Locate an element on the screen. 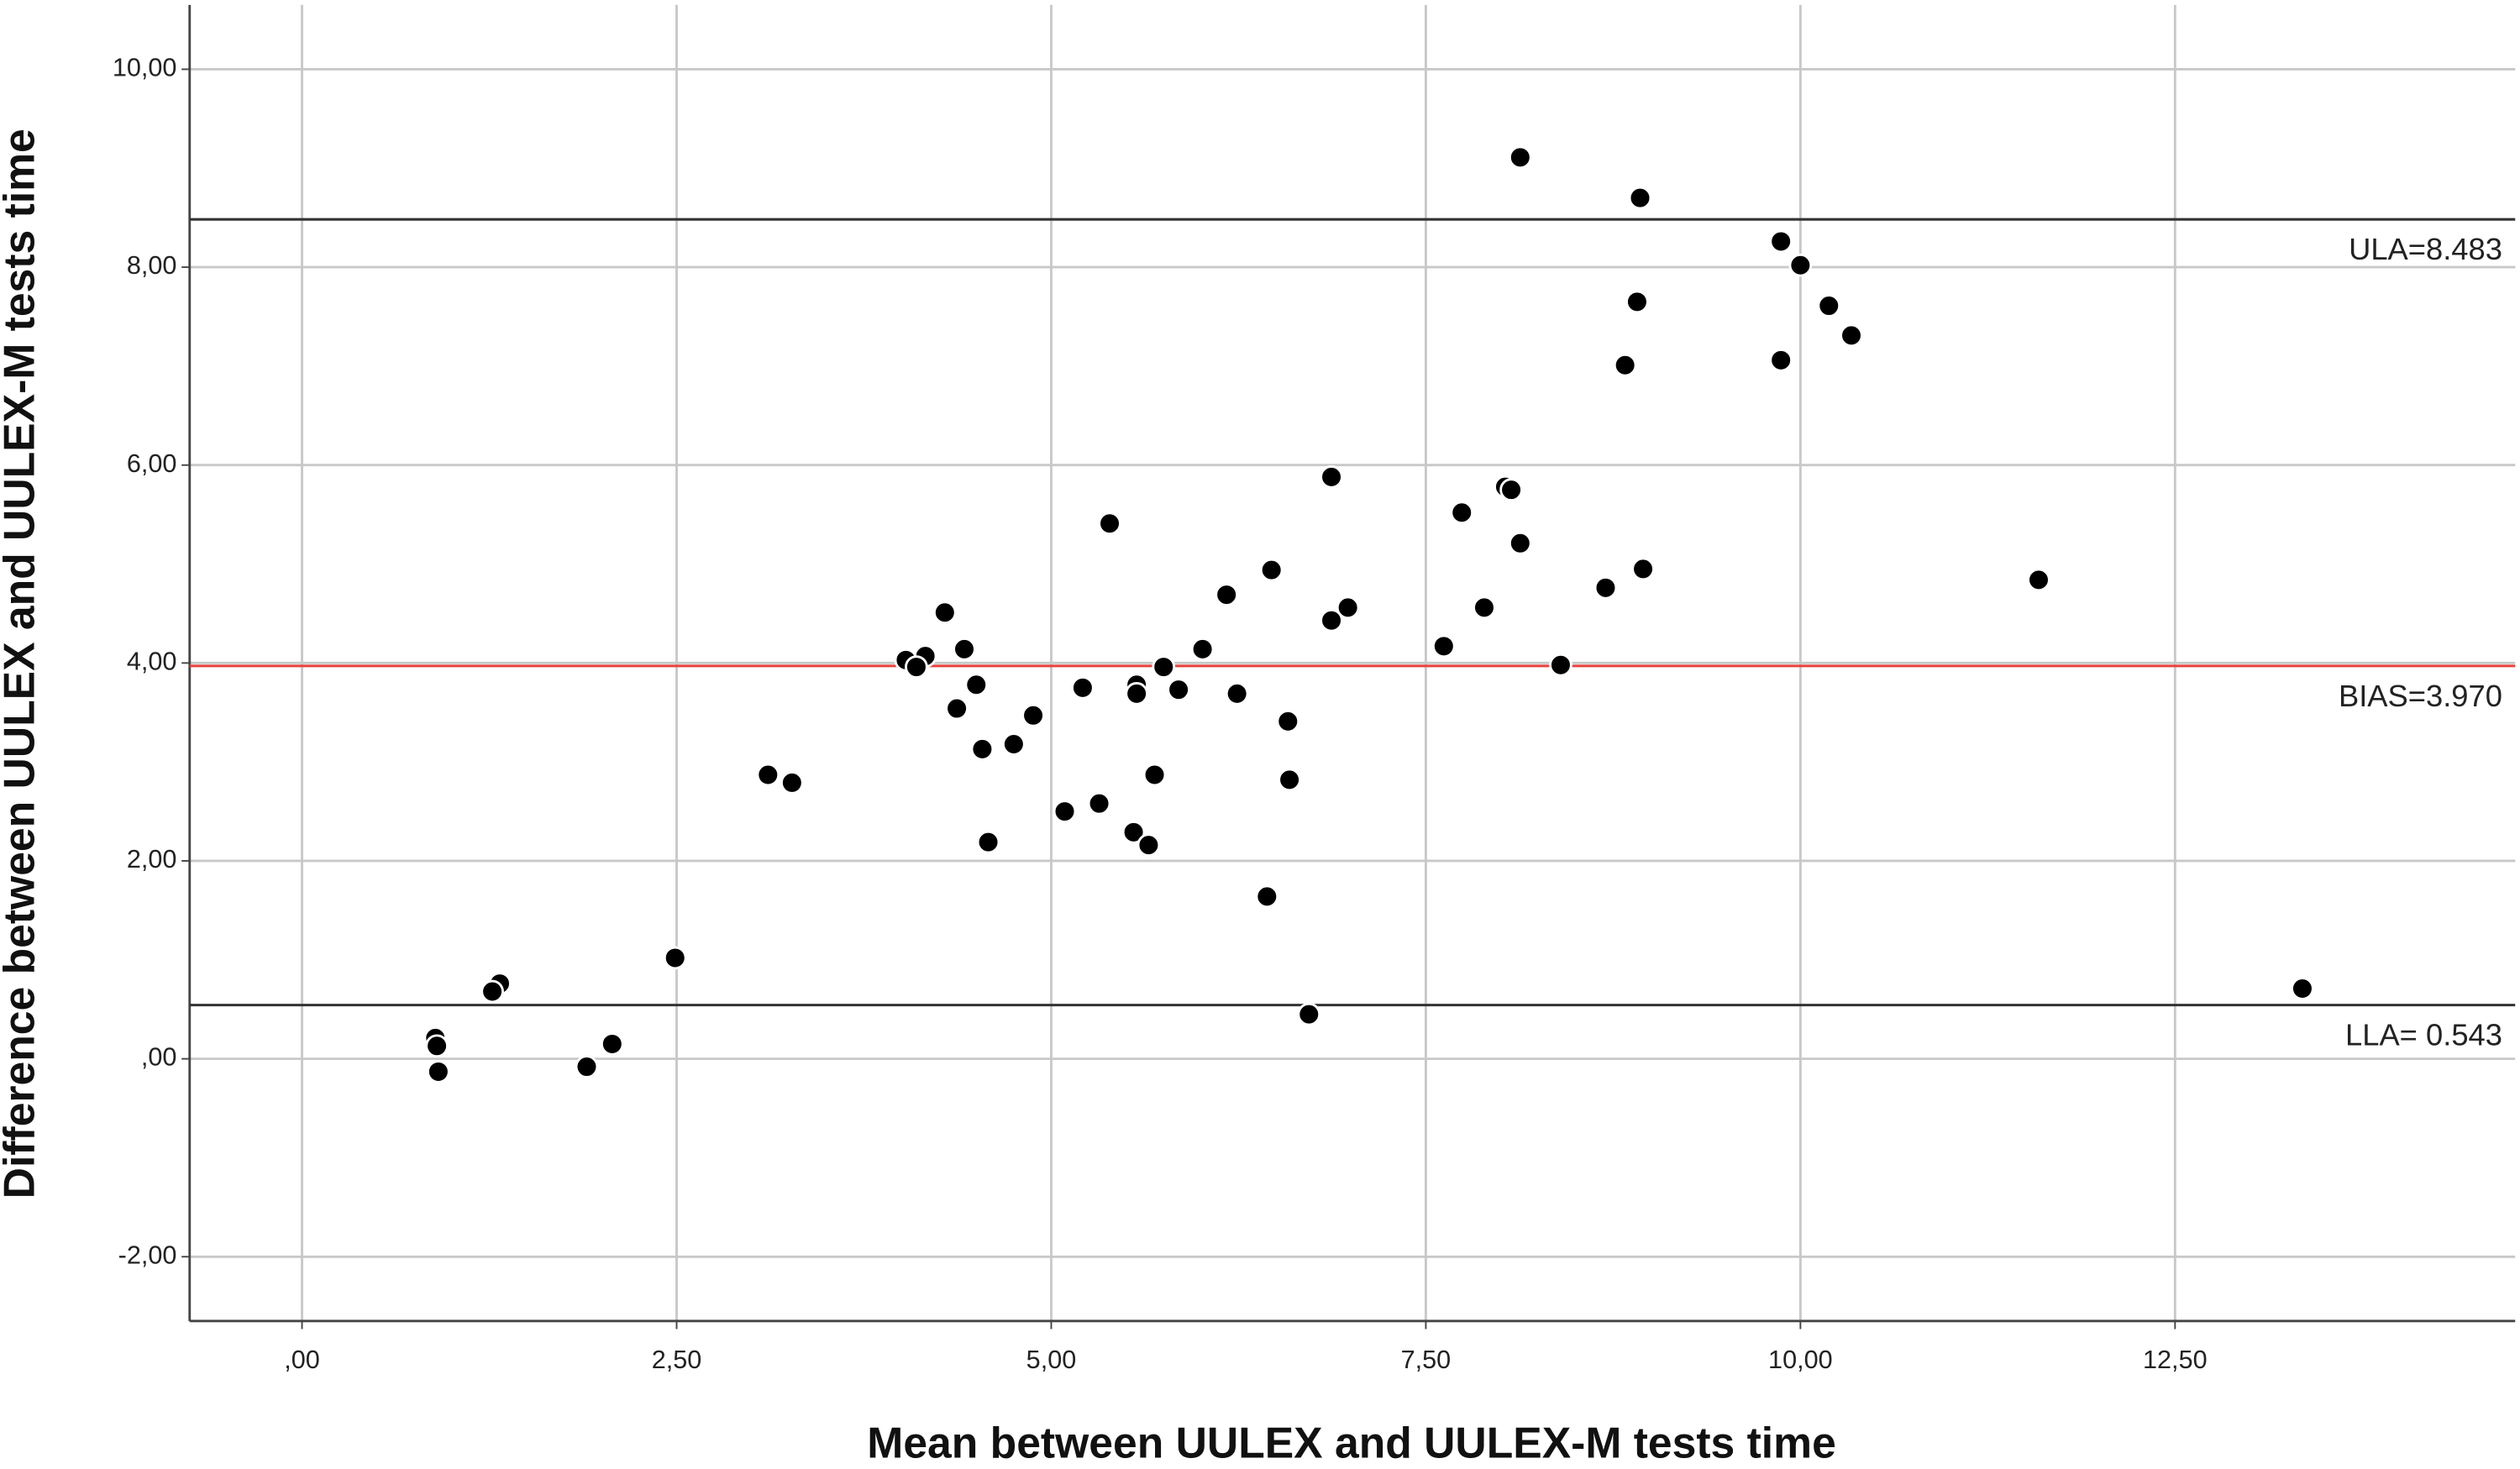  y-tick-label: 8,00 is located at coordinates (152, 265).